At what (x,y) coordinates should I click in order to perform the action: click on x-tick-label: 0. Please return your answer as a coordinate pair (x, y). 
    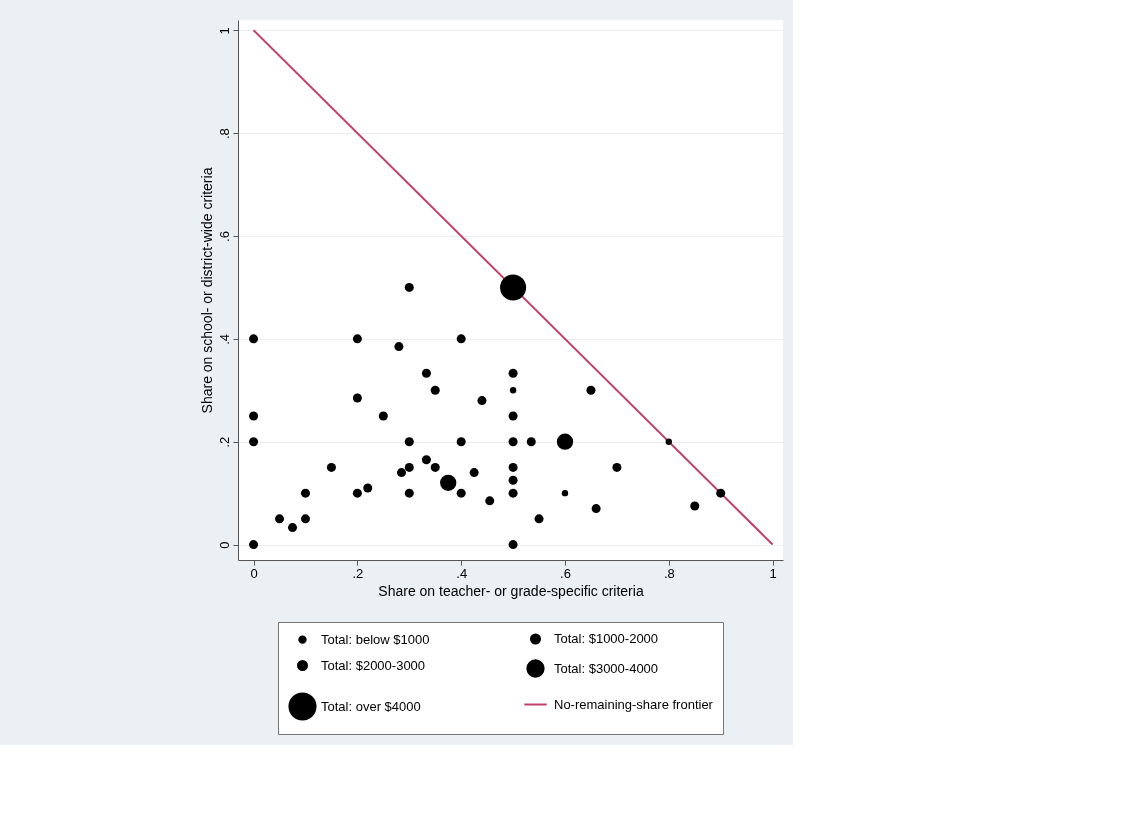
    Looking at the image, I should click on (254, 573).